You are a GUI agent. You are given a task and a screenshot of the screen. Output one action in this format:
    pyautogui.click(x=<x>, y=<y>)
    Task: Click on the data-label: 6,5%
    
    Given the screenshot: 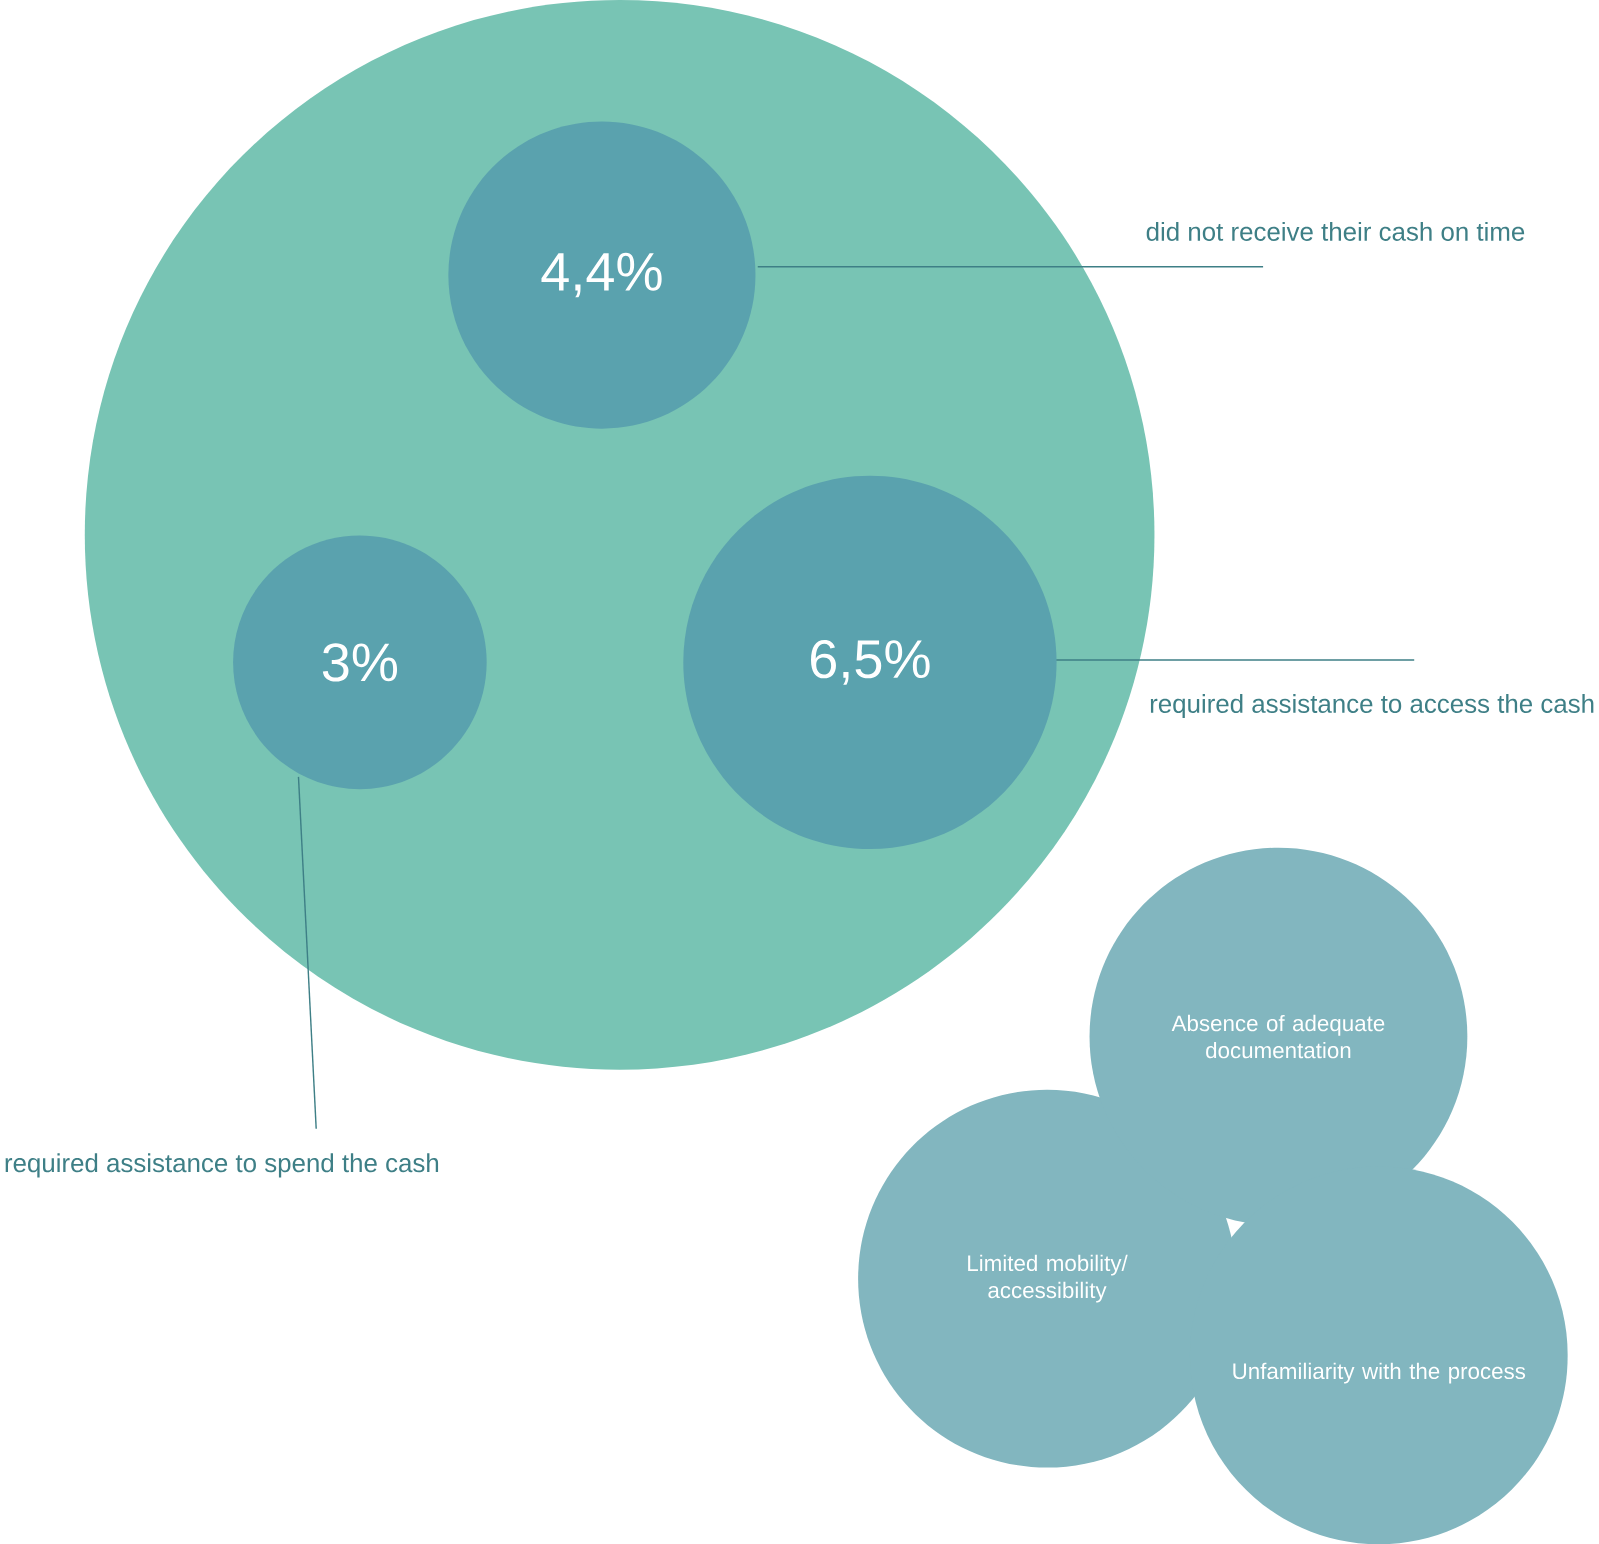 What is the action you would take?
    pyautogui.click(x=870, y=662)
    